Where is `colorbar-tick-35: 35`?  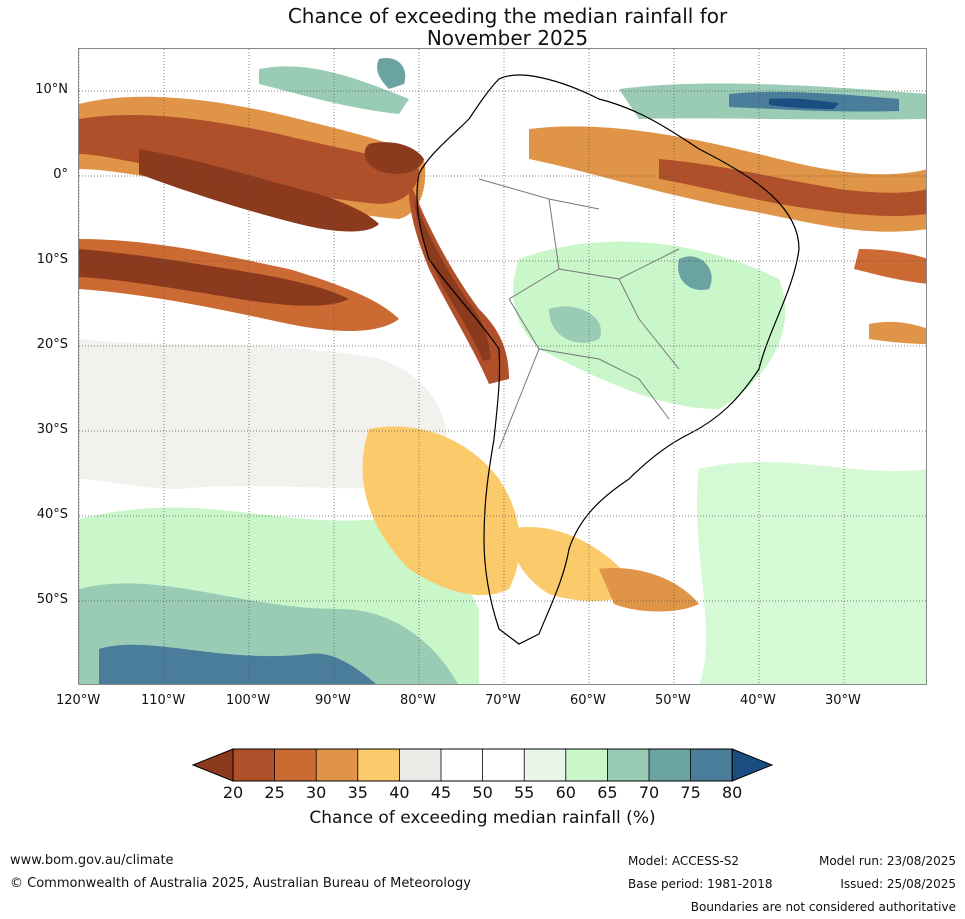
colorbar-tick-35: 35 is located at coordinates (357, 792).